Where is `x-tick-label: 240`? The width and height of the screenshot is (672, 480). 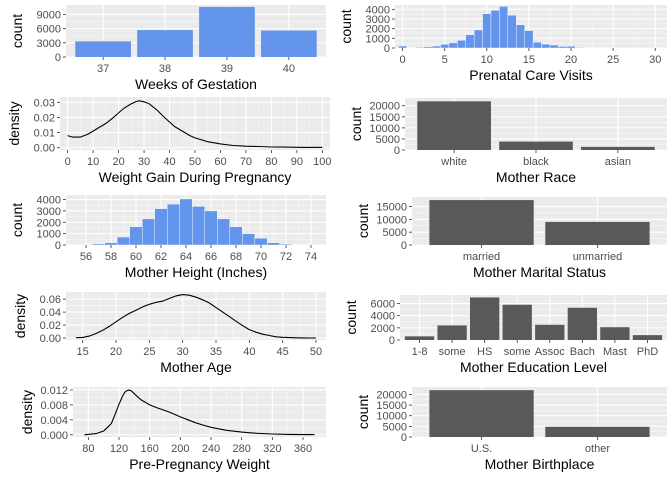 x-tick-label: 240 is located at coordinates (211, 449).